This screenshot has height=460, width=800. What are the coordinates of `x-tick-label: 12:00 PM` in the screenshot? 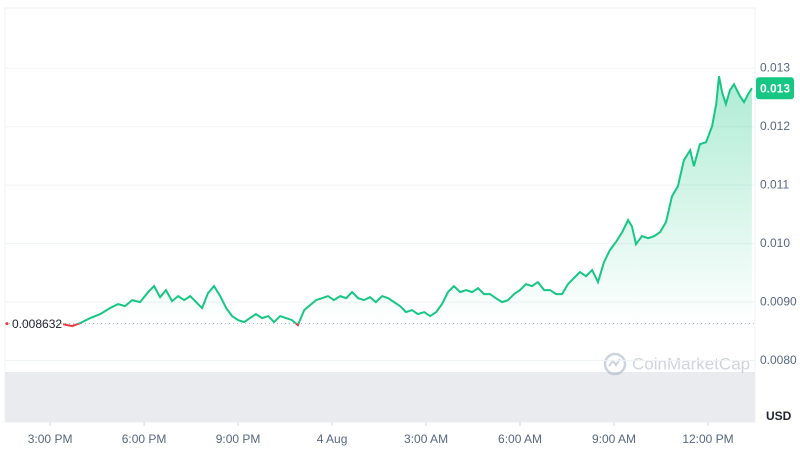 It's located at (707, 439).